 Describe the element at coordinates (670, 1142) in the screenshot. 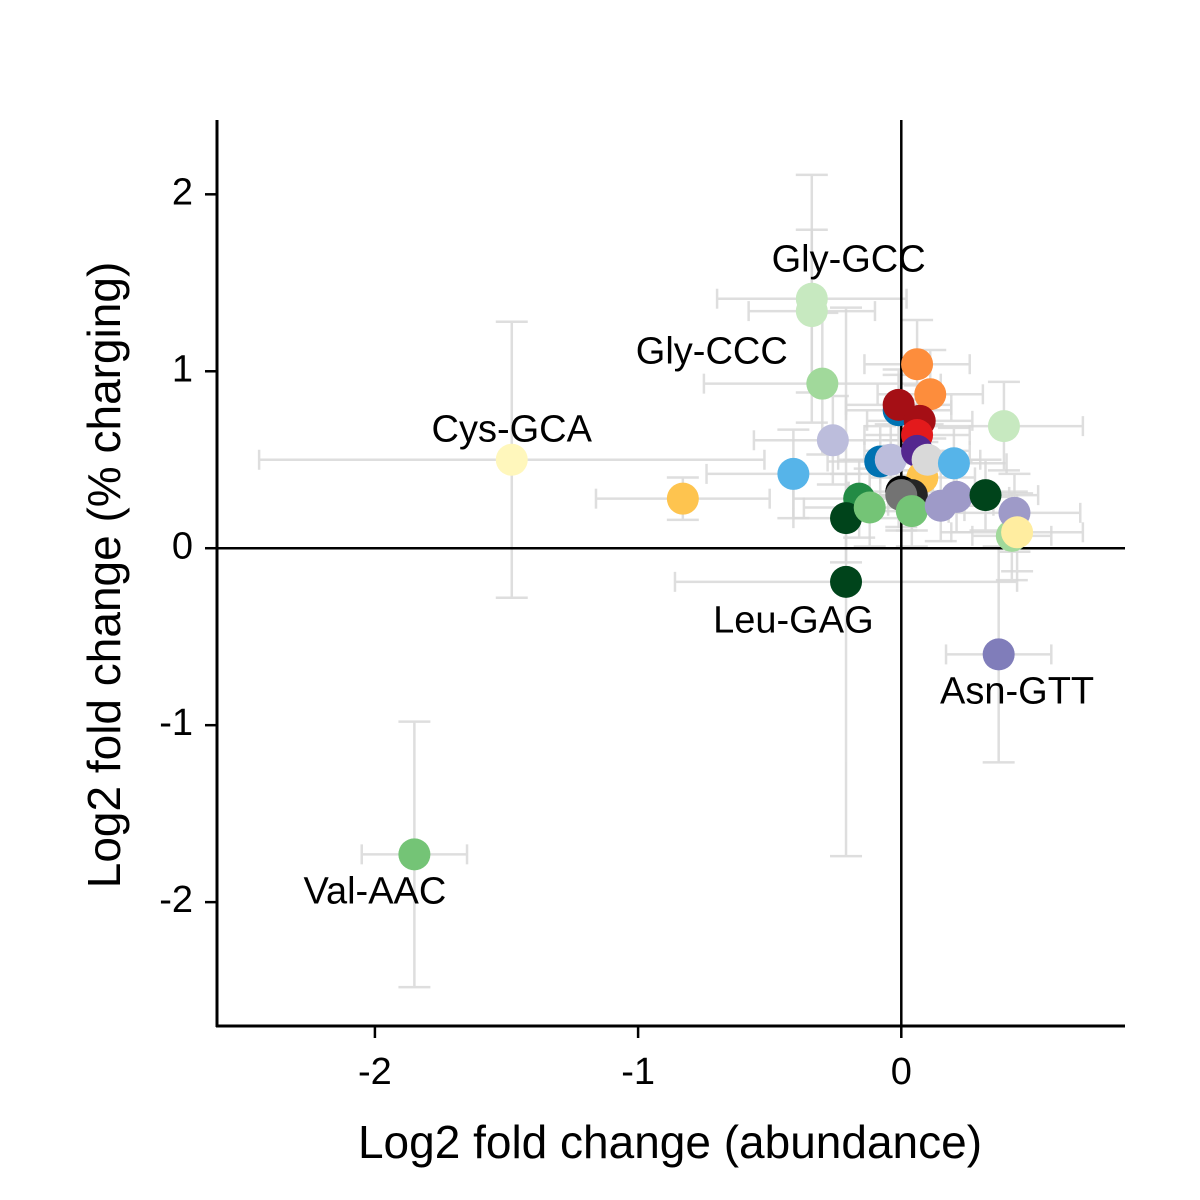

I see `x-axis-title: Log2 fold change (abundance)` at that location.